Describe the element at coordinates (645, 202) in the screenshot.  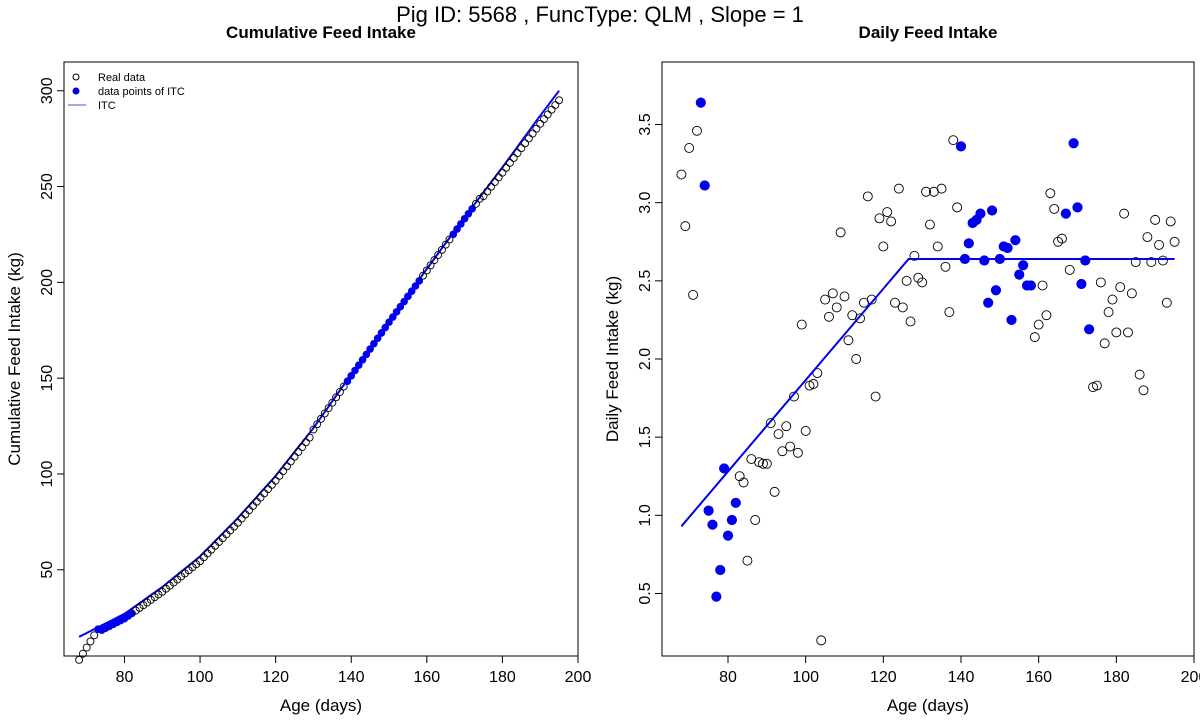
I see `y-tick-label: 3.0` at that location.